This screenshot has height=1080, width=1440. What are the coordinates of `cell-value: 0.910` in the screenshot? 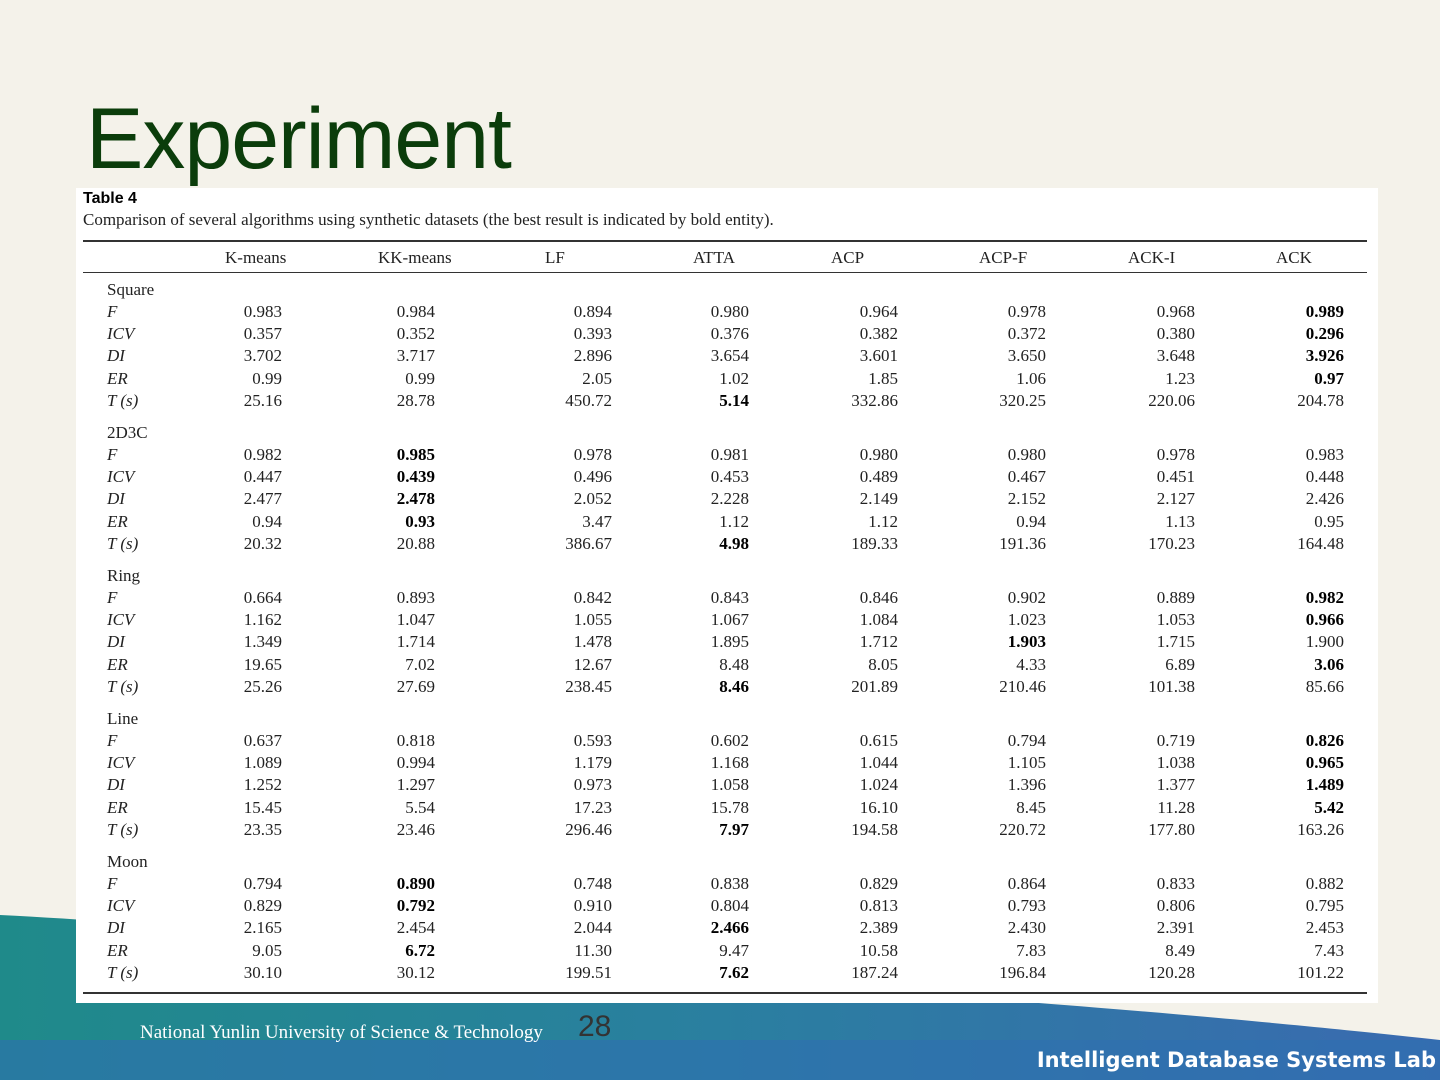 It's located at (592, 906).